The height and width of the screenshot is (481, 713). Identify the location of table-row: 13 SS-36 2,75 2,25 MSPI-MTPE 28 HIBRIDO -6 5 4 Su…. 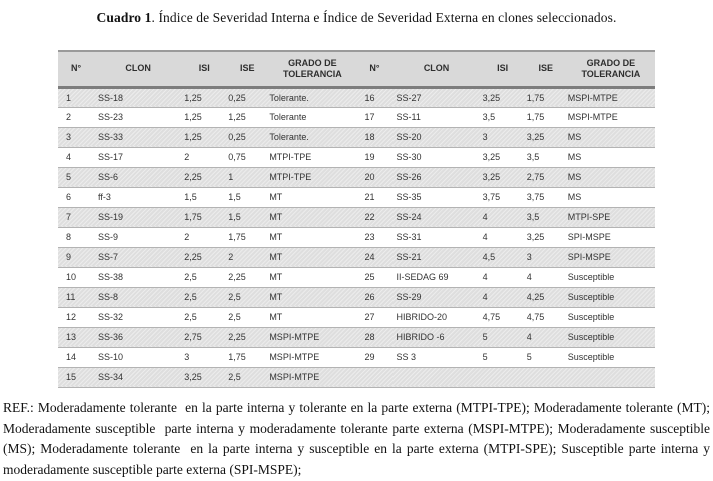
(356, 337).